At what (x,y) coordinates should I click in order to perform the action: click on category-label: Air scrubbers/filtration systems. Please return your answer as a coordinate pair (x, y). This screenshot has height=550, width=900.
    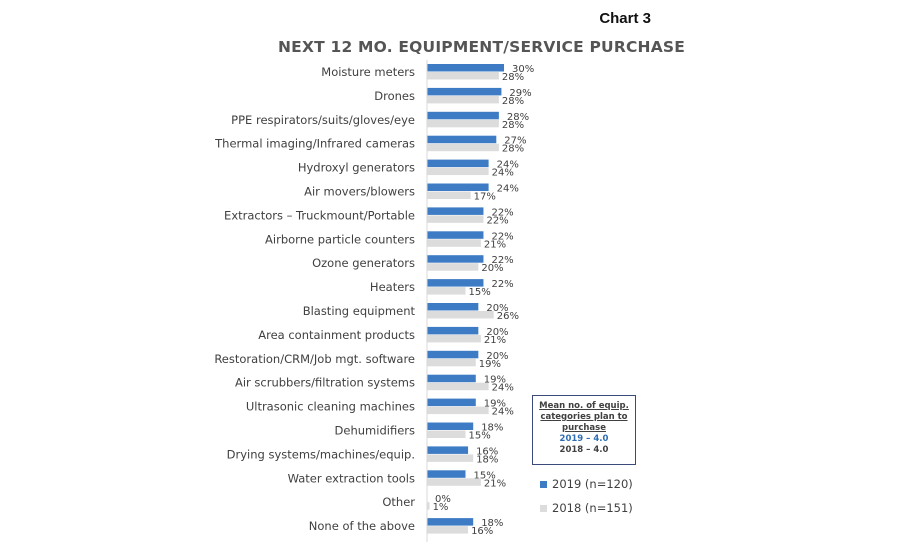
    Looking at the image, I should click on (325, 383).